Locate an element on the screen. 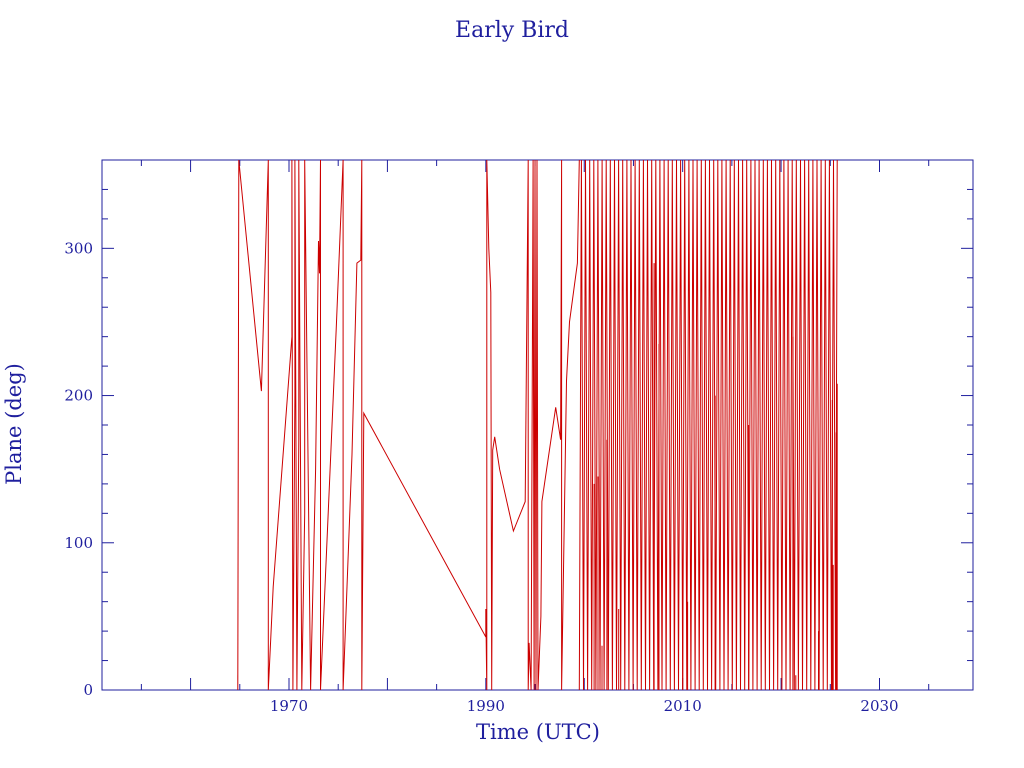  x-tick-label: 1990 is located at coordinates (486, 706).